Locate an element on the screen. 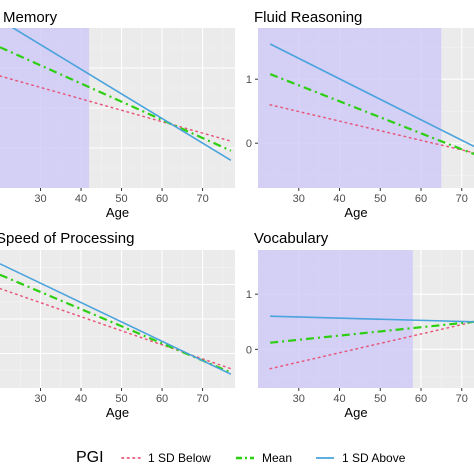 This screenshot has height=474, width=474. panel-title: Vocabulary is located at coordinates (291, 238).